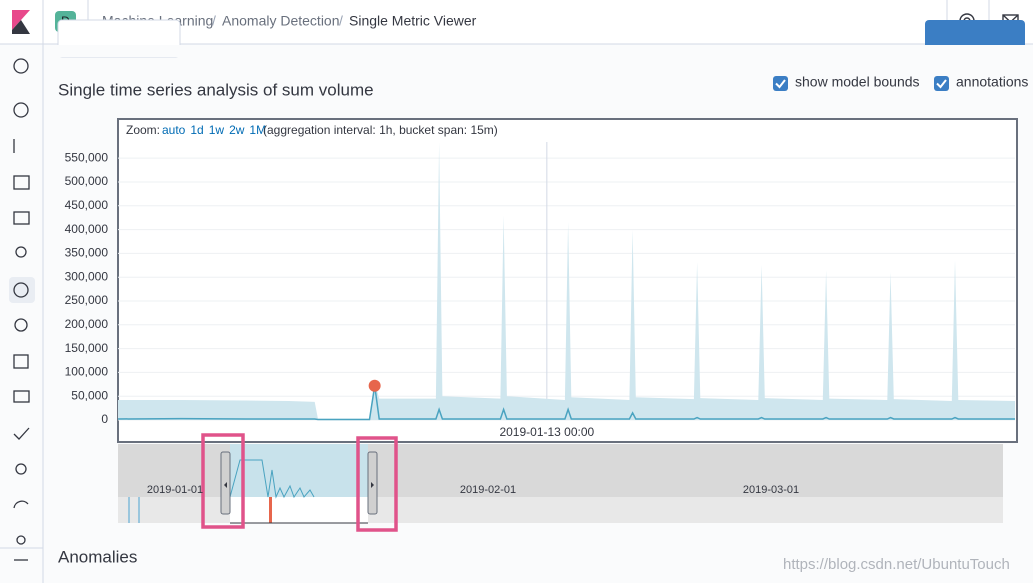 The width and height of the screenshot is (1033, 583). What do you see at coordinates (87, 348) in the screenshot?
I see `y-tick-label: 150,000` at bounding box center [87, 348].